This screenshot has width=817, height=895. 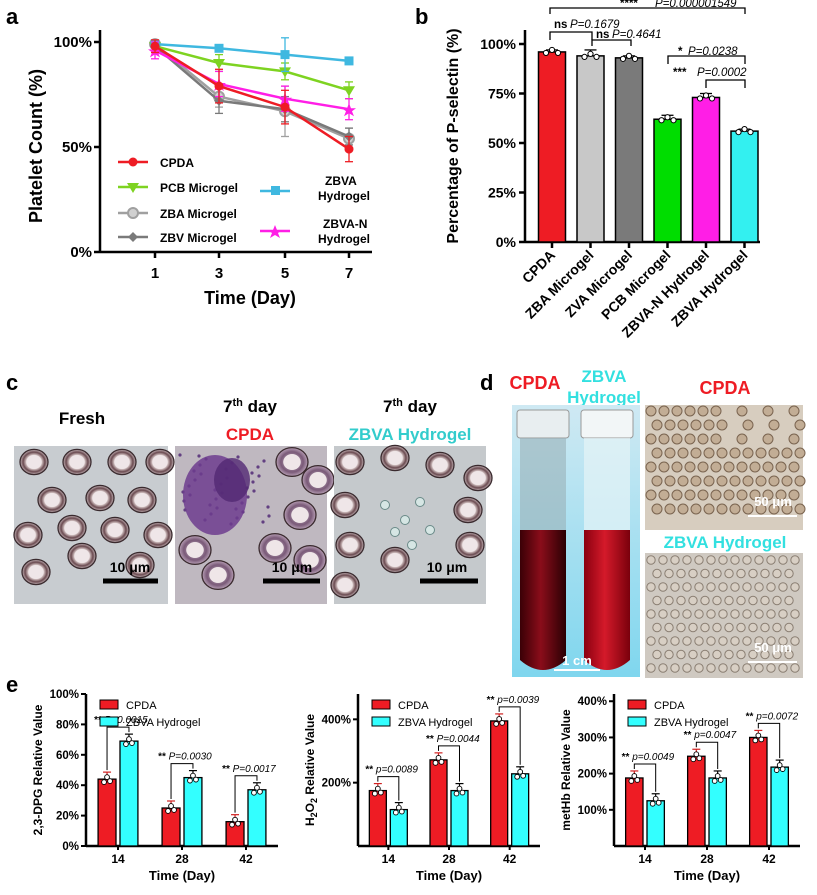 What do you see at coordinates (64, 695) in the screenshot?
I see `e-ytick: 100%` at bounding box center [64, 695].